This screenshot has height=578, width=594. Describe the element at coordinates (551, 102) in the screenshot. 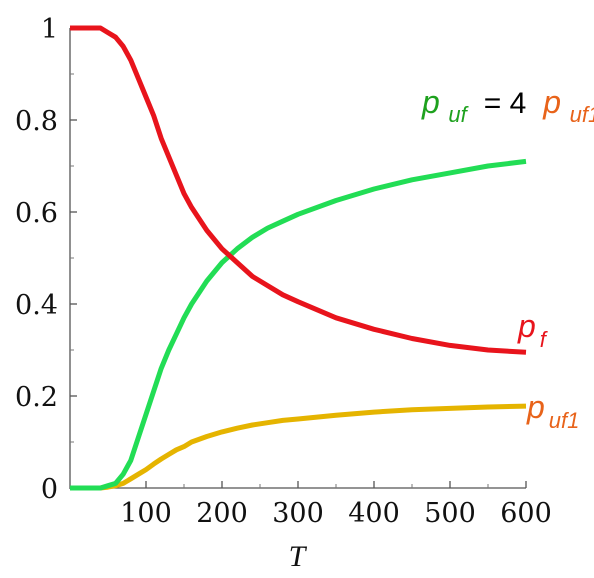

I see `relation-rhs-base: p` at that location.